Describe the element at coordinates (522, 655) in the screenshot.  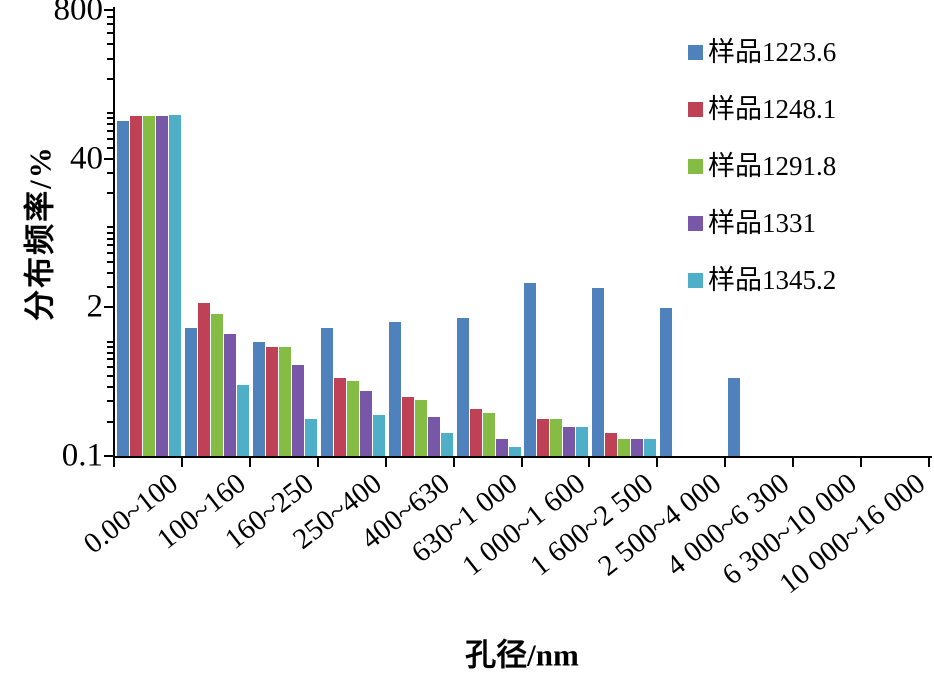
I see `x-axis-title: 孔径/nm` at that location.